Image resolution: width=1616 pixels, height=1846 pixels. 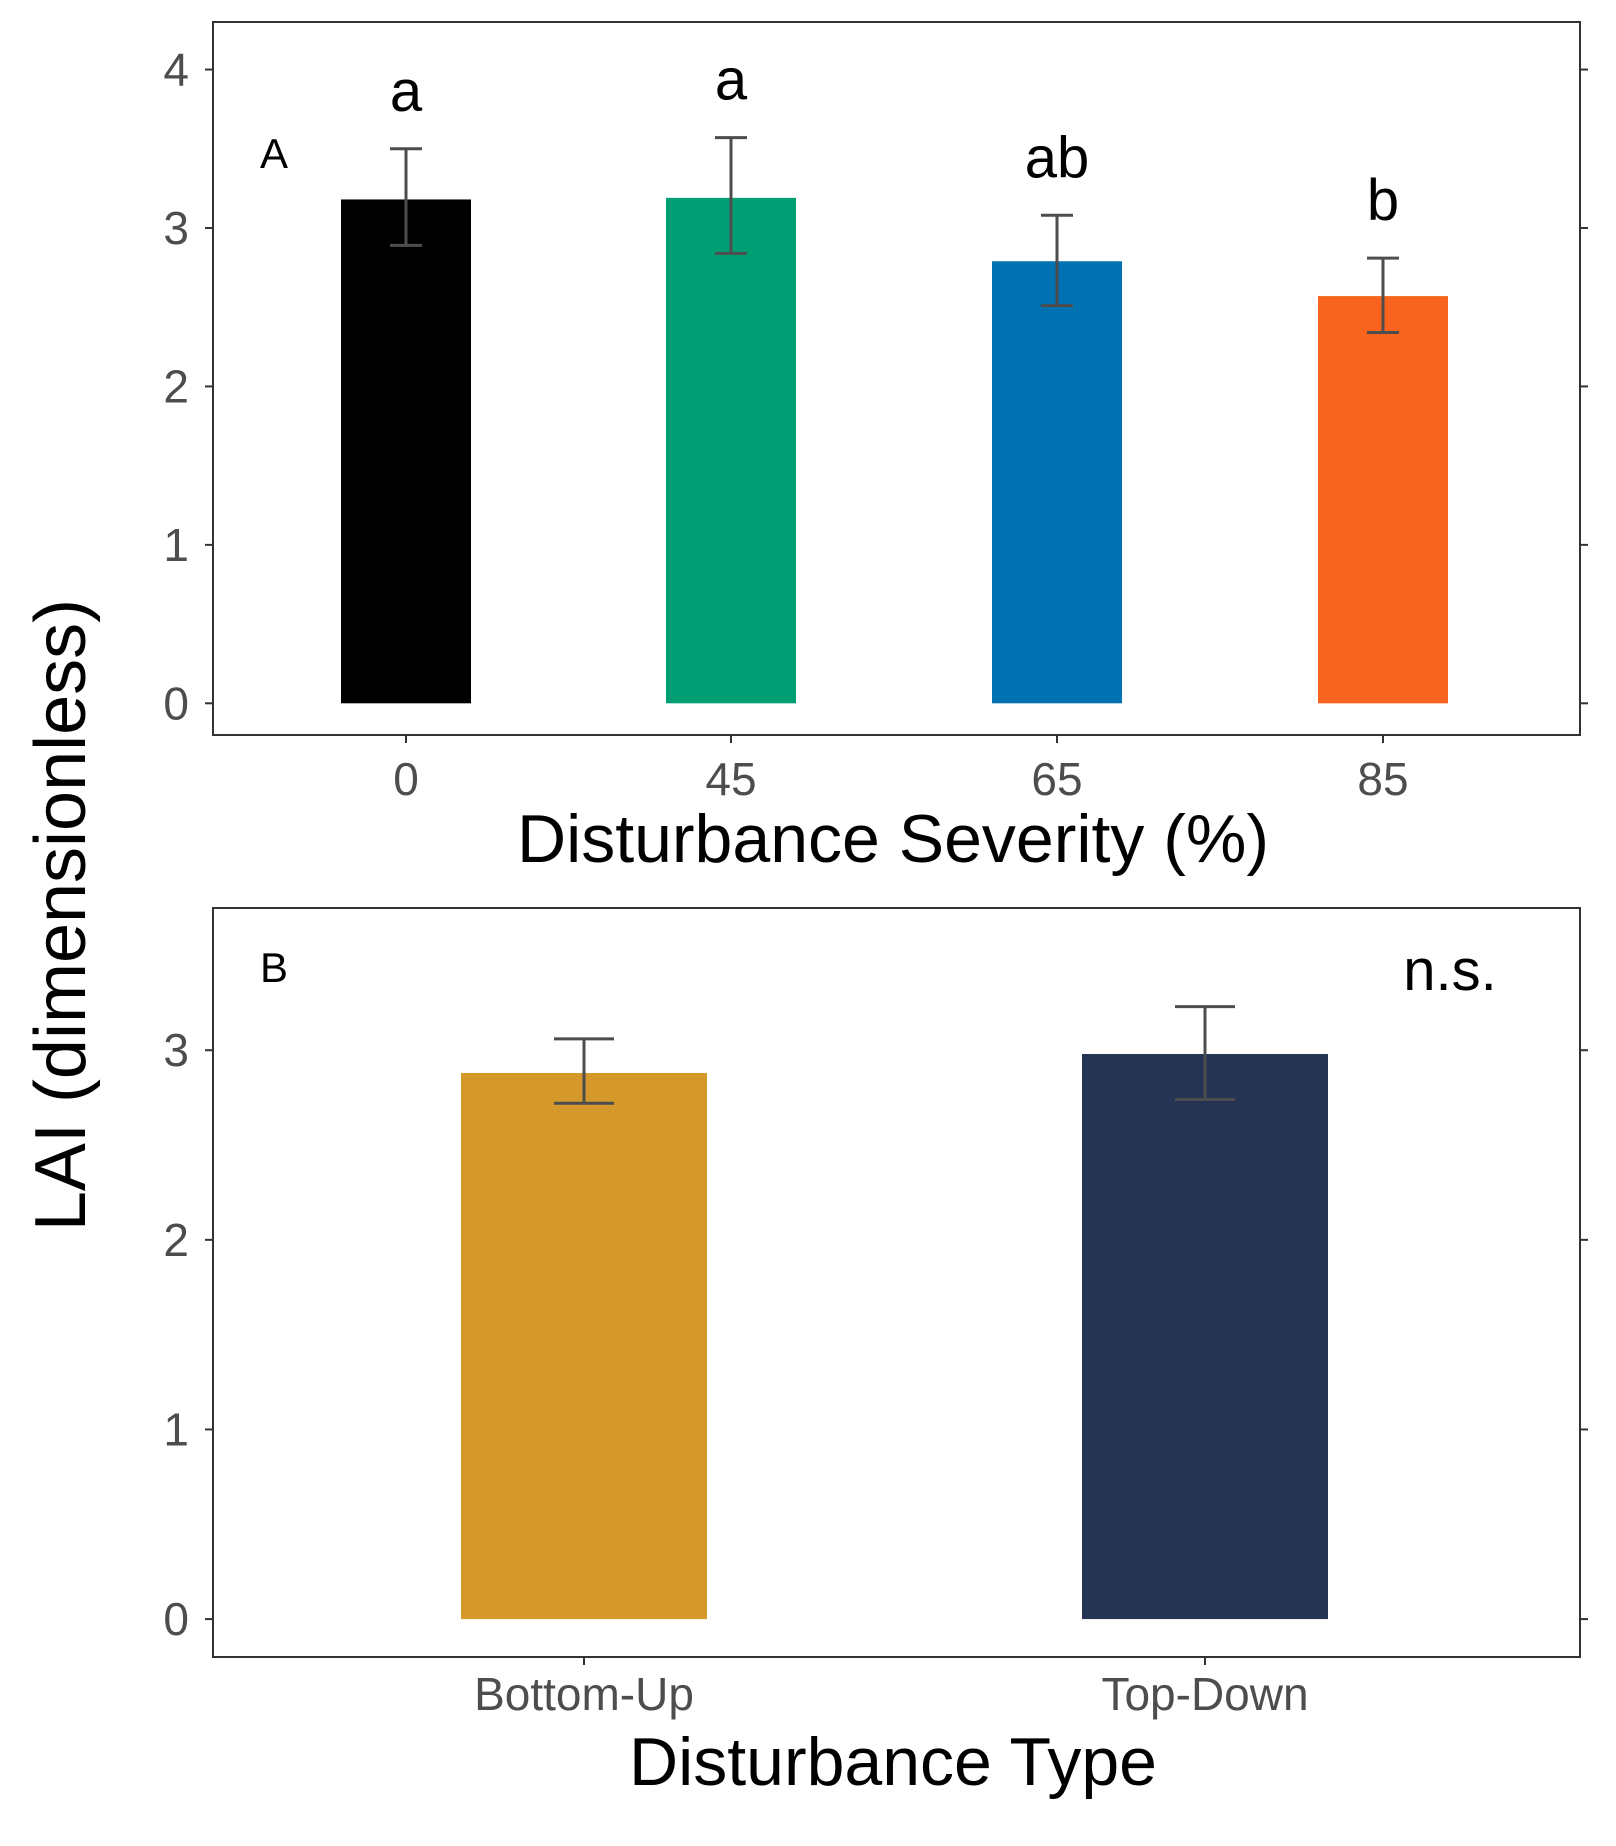 I want to click on significance-letter: b, so click(x=1383, y=200).